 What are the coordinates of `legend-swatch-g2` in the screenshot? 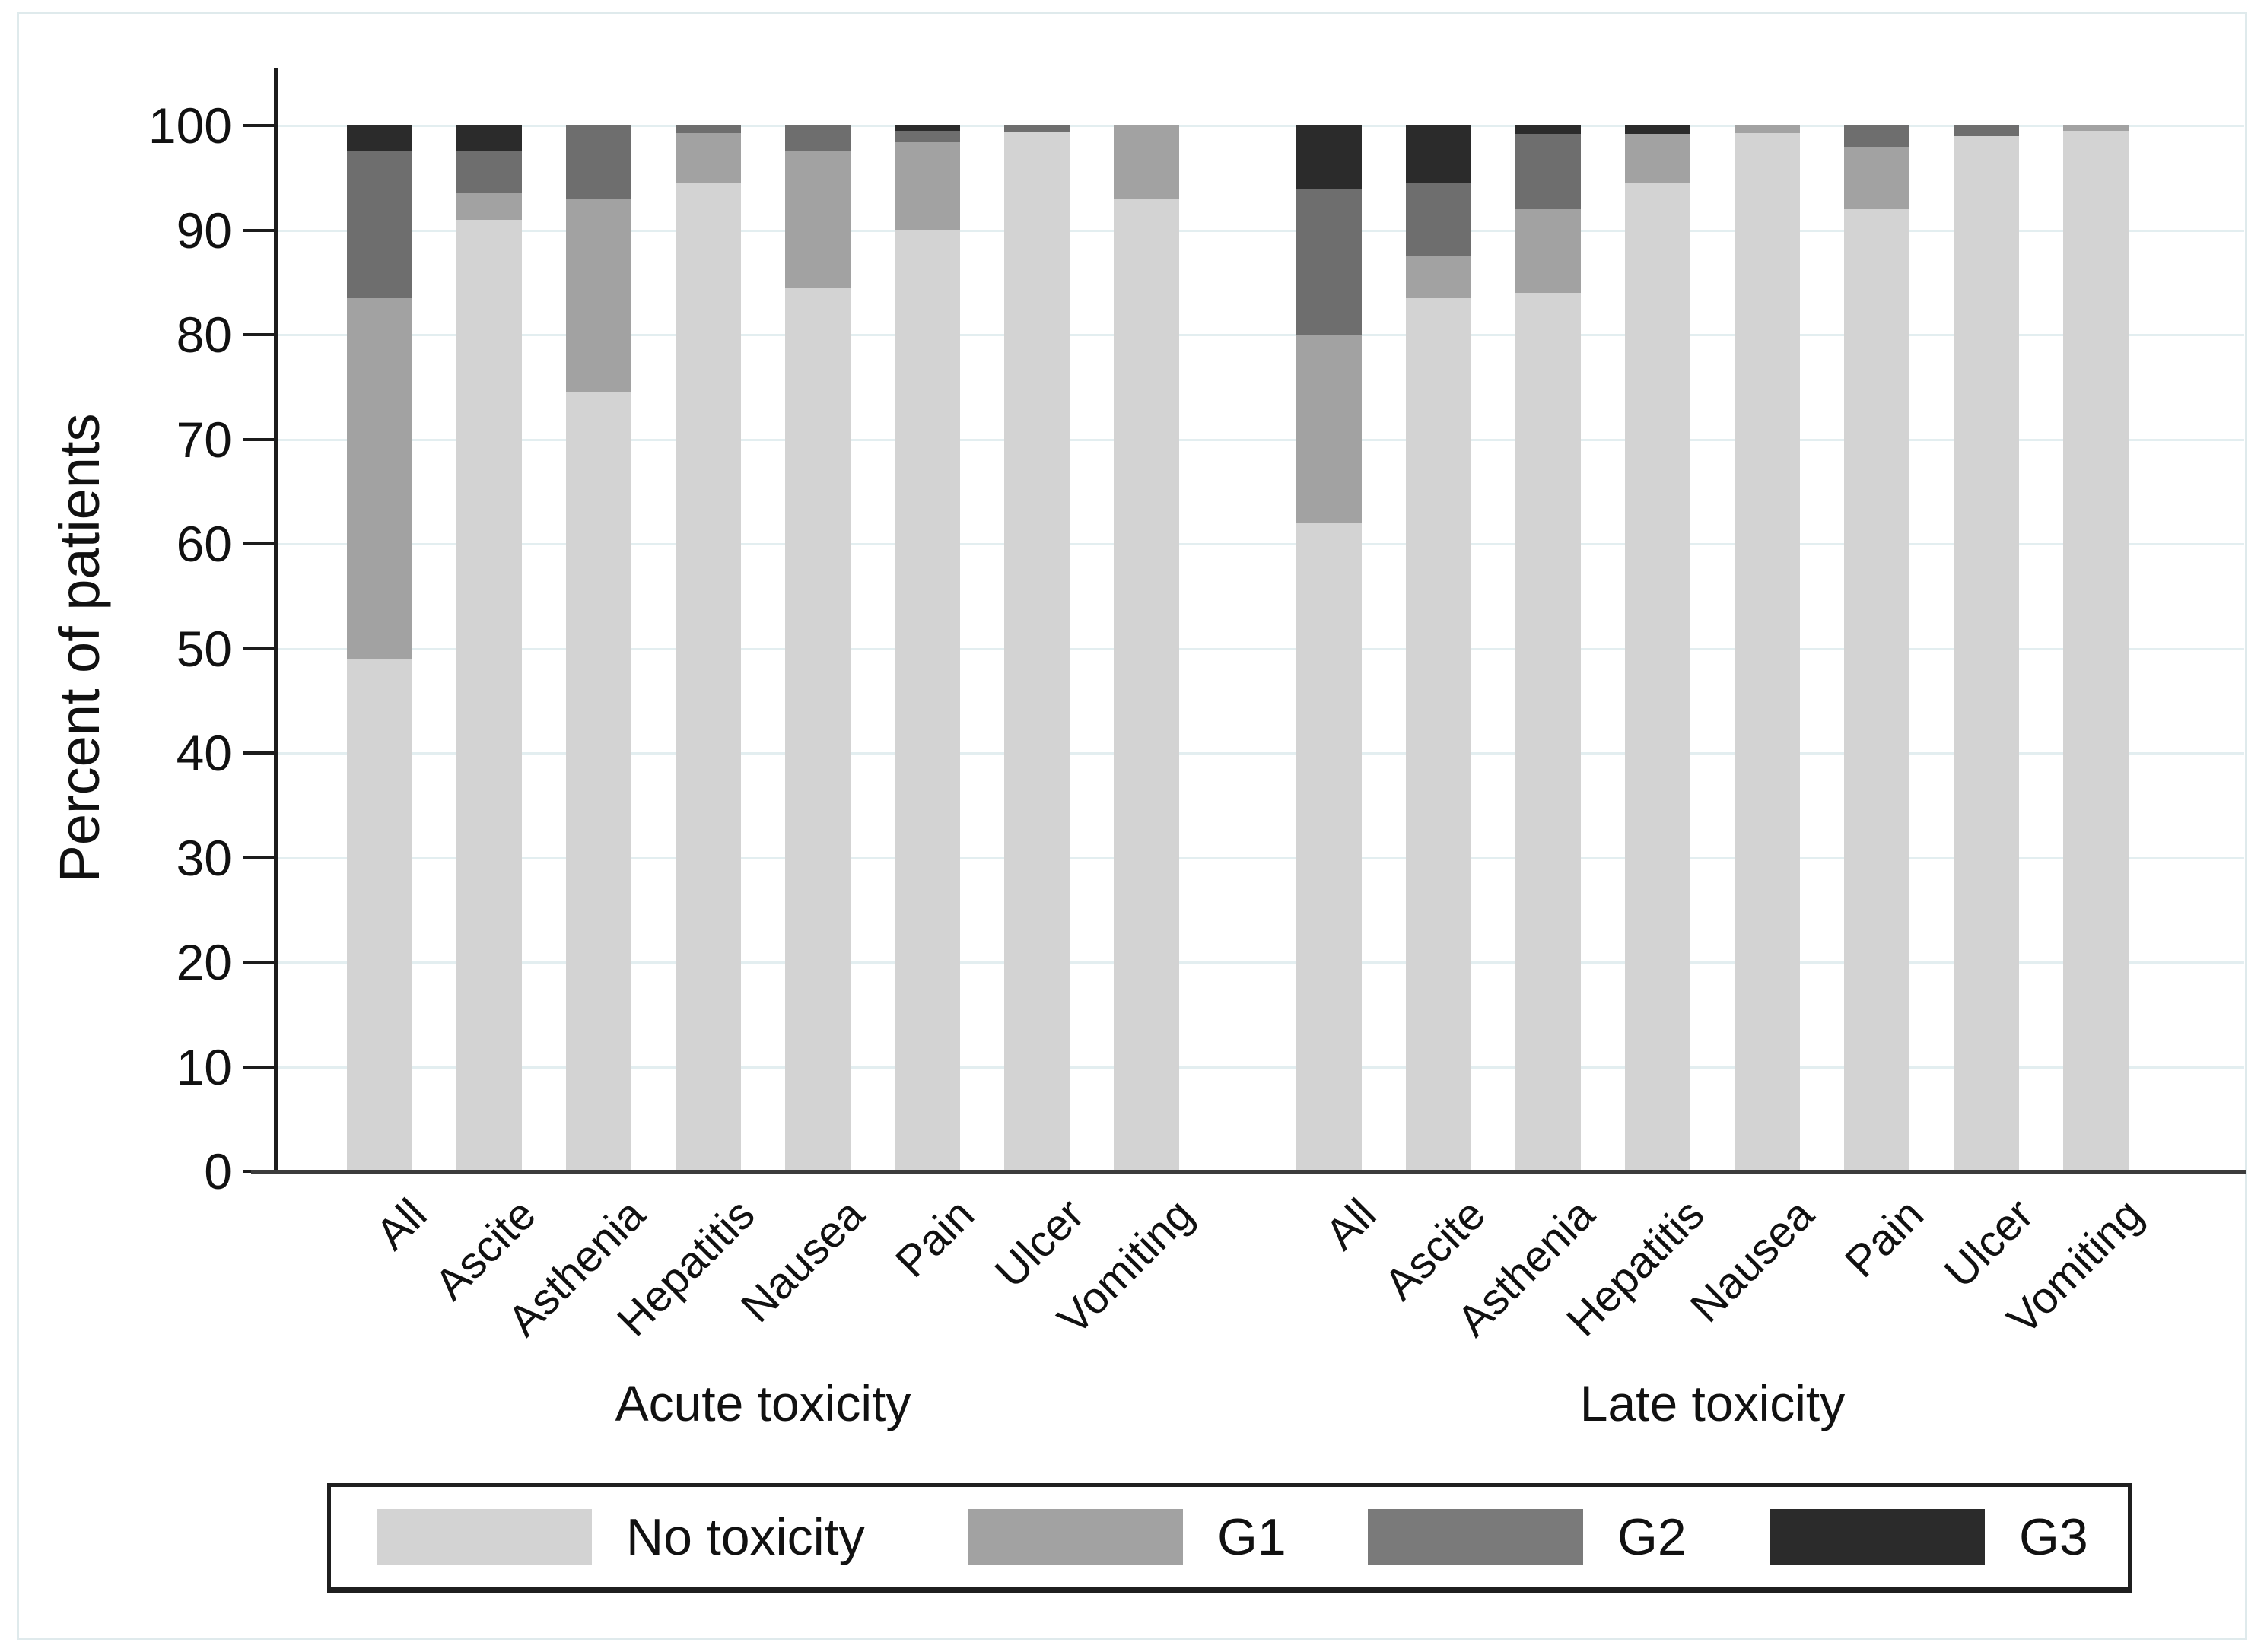 It's located at (1475, 1537).